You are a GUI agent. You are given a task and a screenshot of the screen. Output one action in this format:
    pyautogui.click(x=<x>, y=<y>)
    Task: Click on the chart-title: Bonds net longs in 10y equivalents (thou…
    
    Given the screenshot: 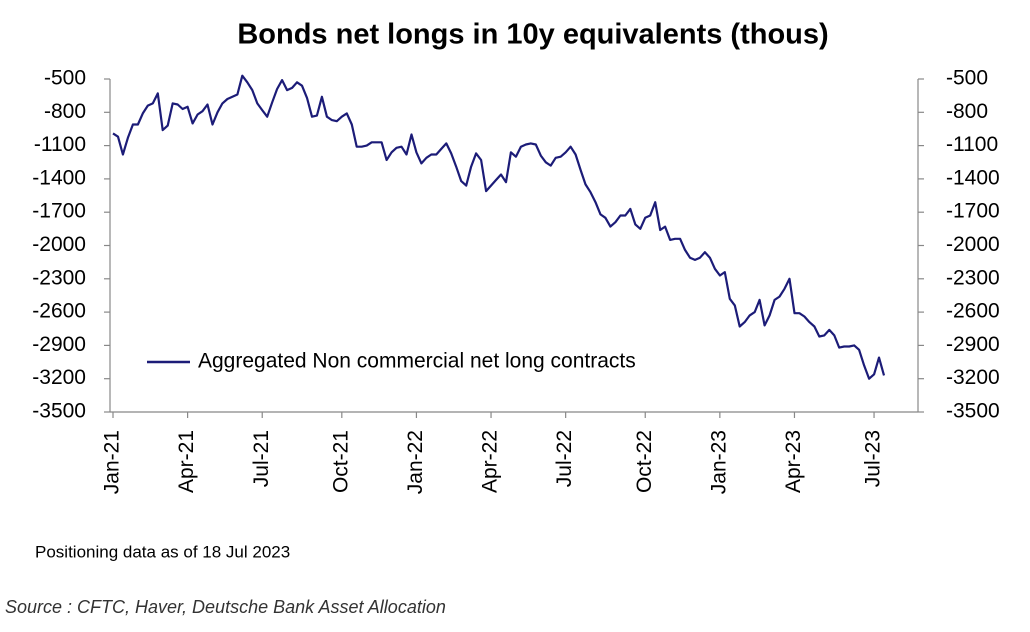 What is the action you would take?
    pyautogui.click(x=532, y=35)
    